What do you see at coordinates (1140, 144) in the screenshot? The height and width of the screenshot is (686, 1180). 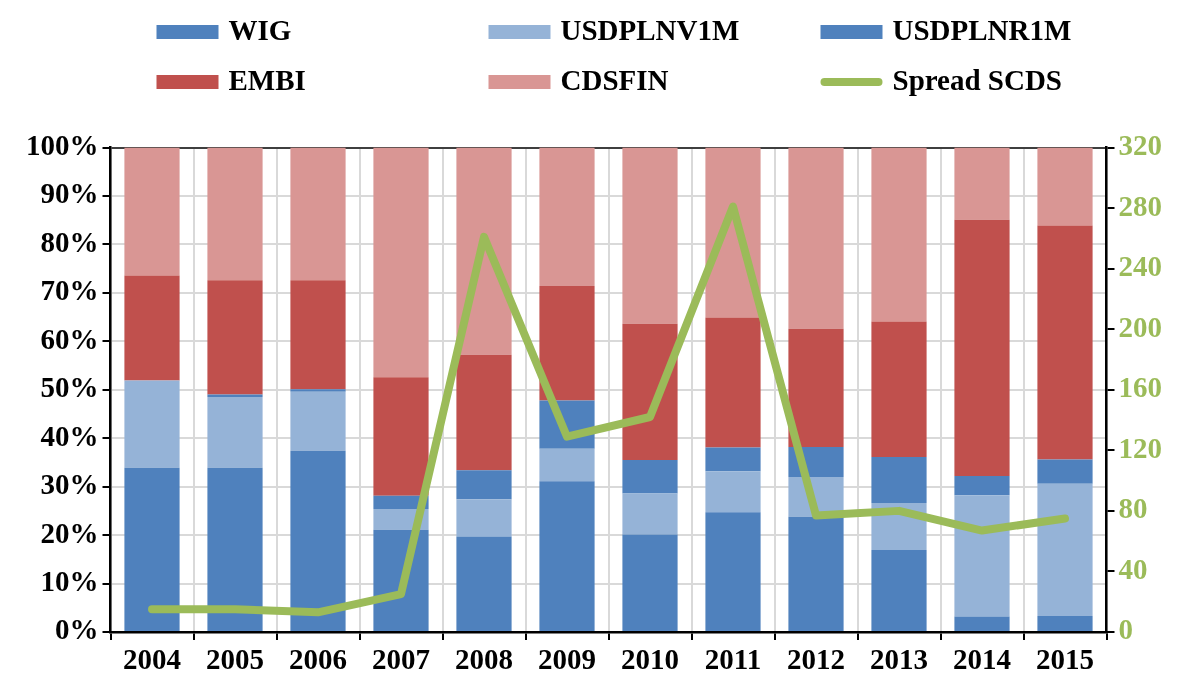 I see `y2-tick-label: 320` at bounding box center [1140, 144].